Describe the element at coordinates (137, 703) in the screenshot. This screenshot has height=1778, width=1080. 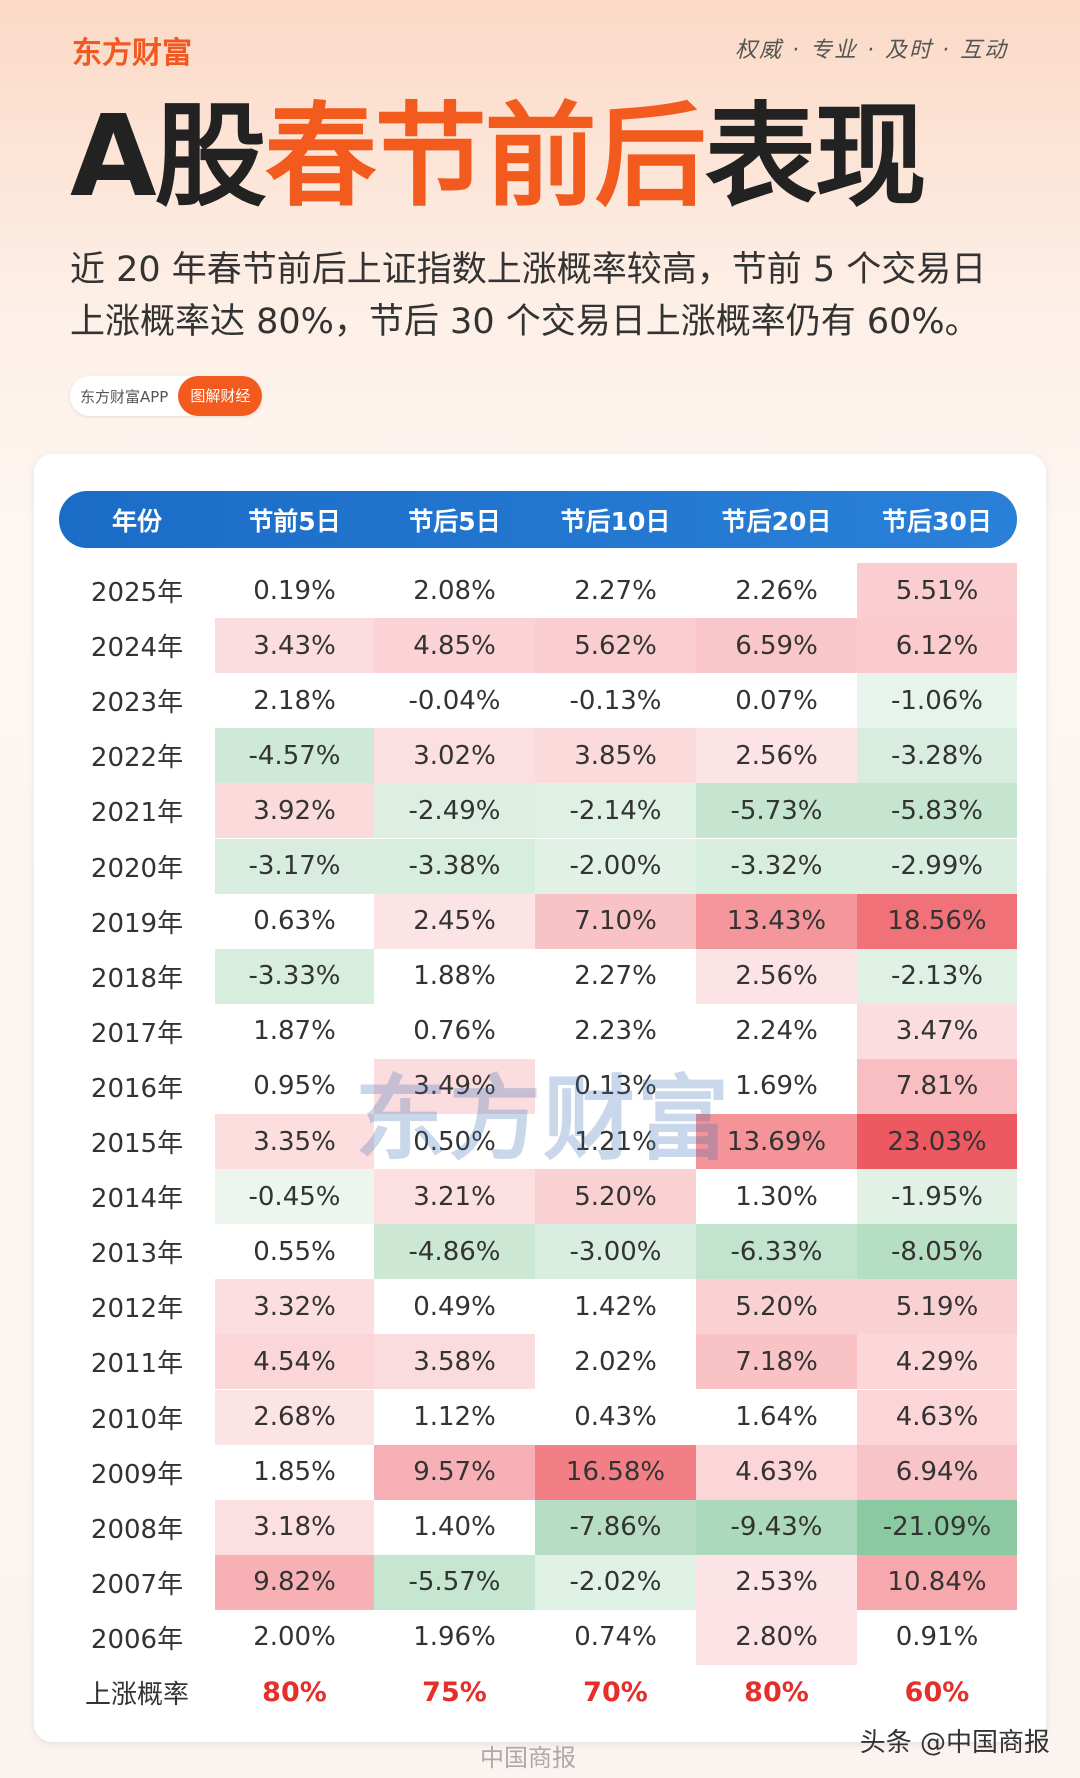
I see `row-year: 2023年` at that location.